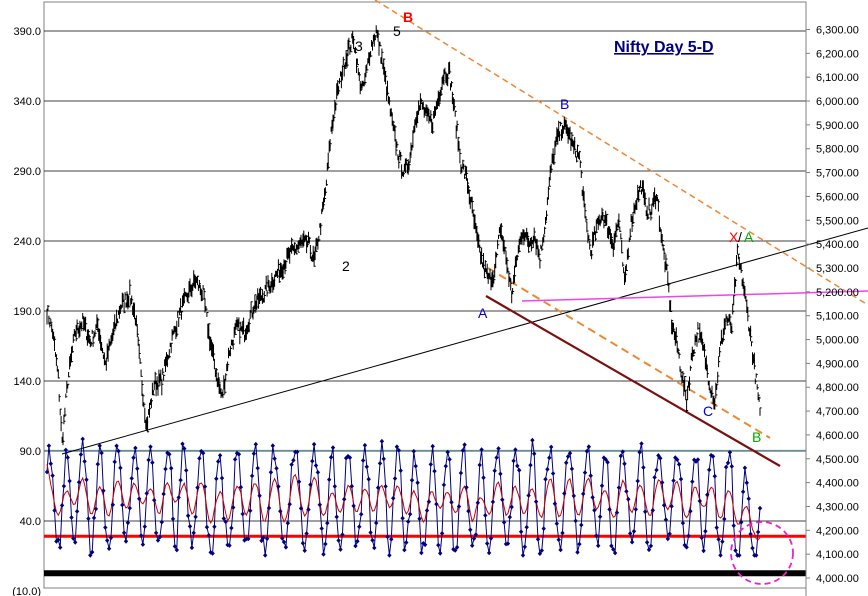 Image resolution: width=868 pixels, height=596 pixels. Describe the element at coordinates (27, 242) in the screenshot. I see `left-tick-label: 240.0` at that location.